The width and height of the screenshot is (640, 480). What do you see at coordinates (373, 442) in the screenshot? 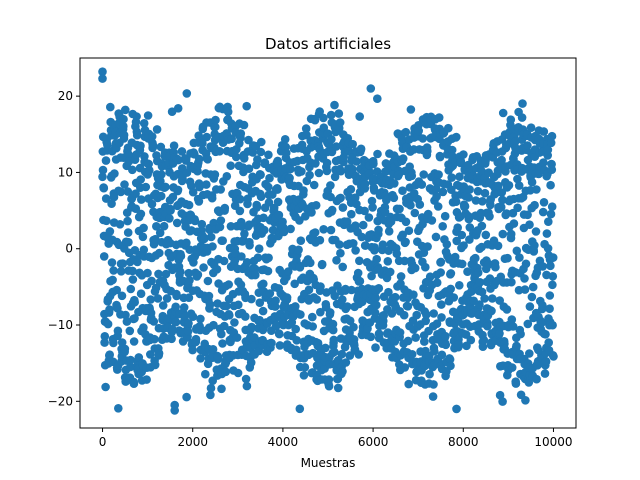
I see `x-tick-label: 6000` at bounding box center [373, 442].